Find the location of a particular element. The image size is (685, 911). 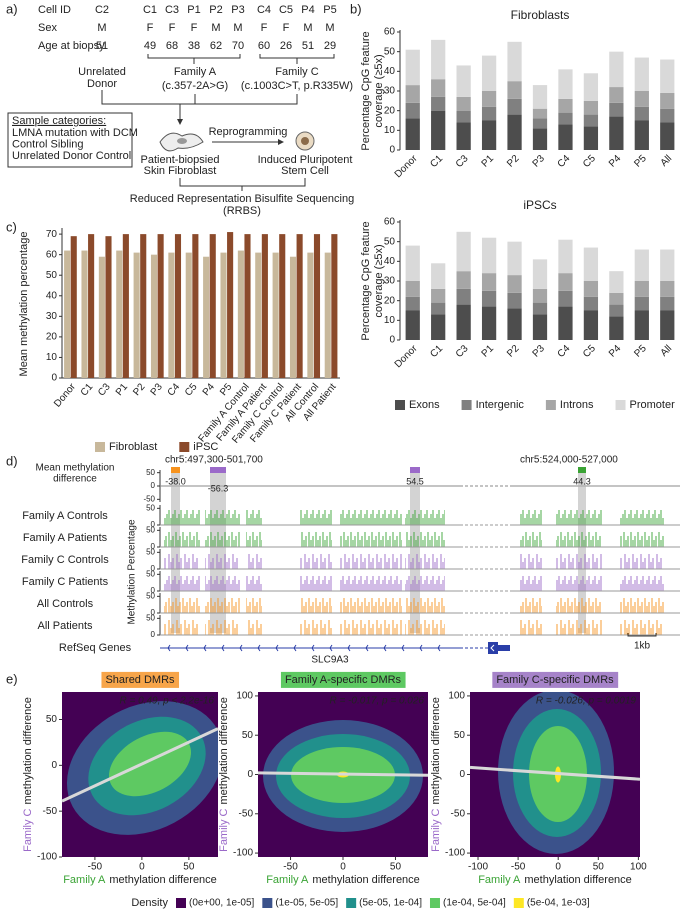

sex: M is located at coordinates (237, 28).